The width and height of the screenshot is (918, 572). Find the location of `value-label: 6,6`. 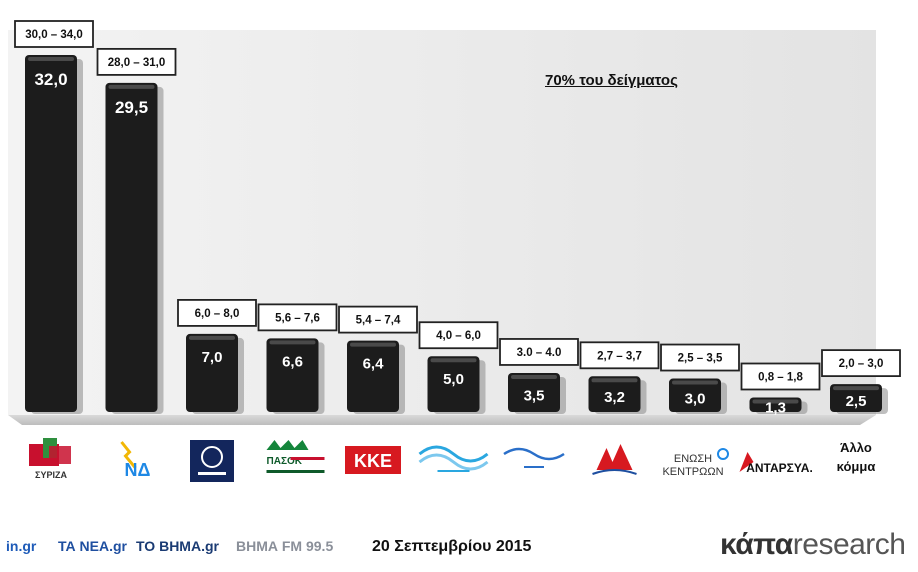

value-label: 6,6 is located at coordinates (292, 361).